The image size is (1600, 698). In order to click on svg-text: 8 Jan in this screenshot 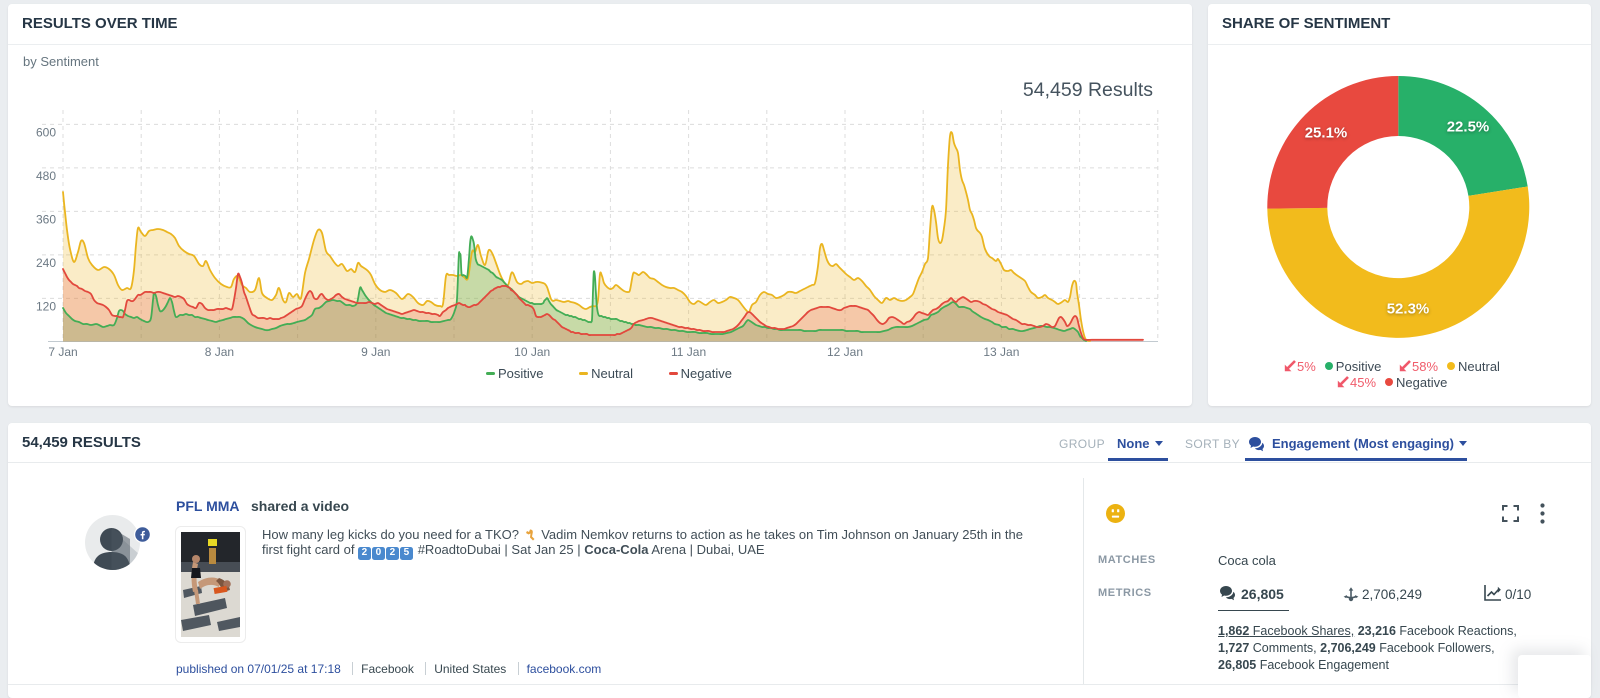, I will do `click(219, 352)`.